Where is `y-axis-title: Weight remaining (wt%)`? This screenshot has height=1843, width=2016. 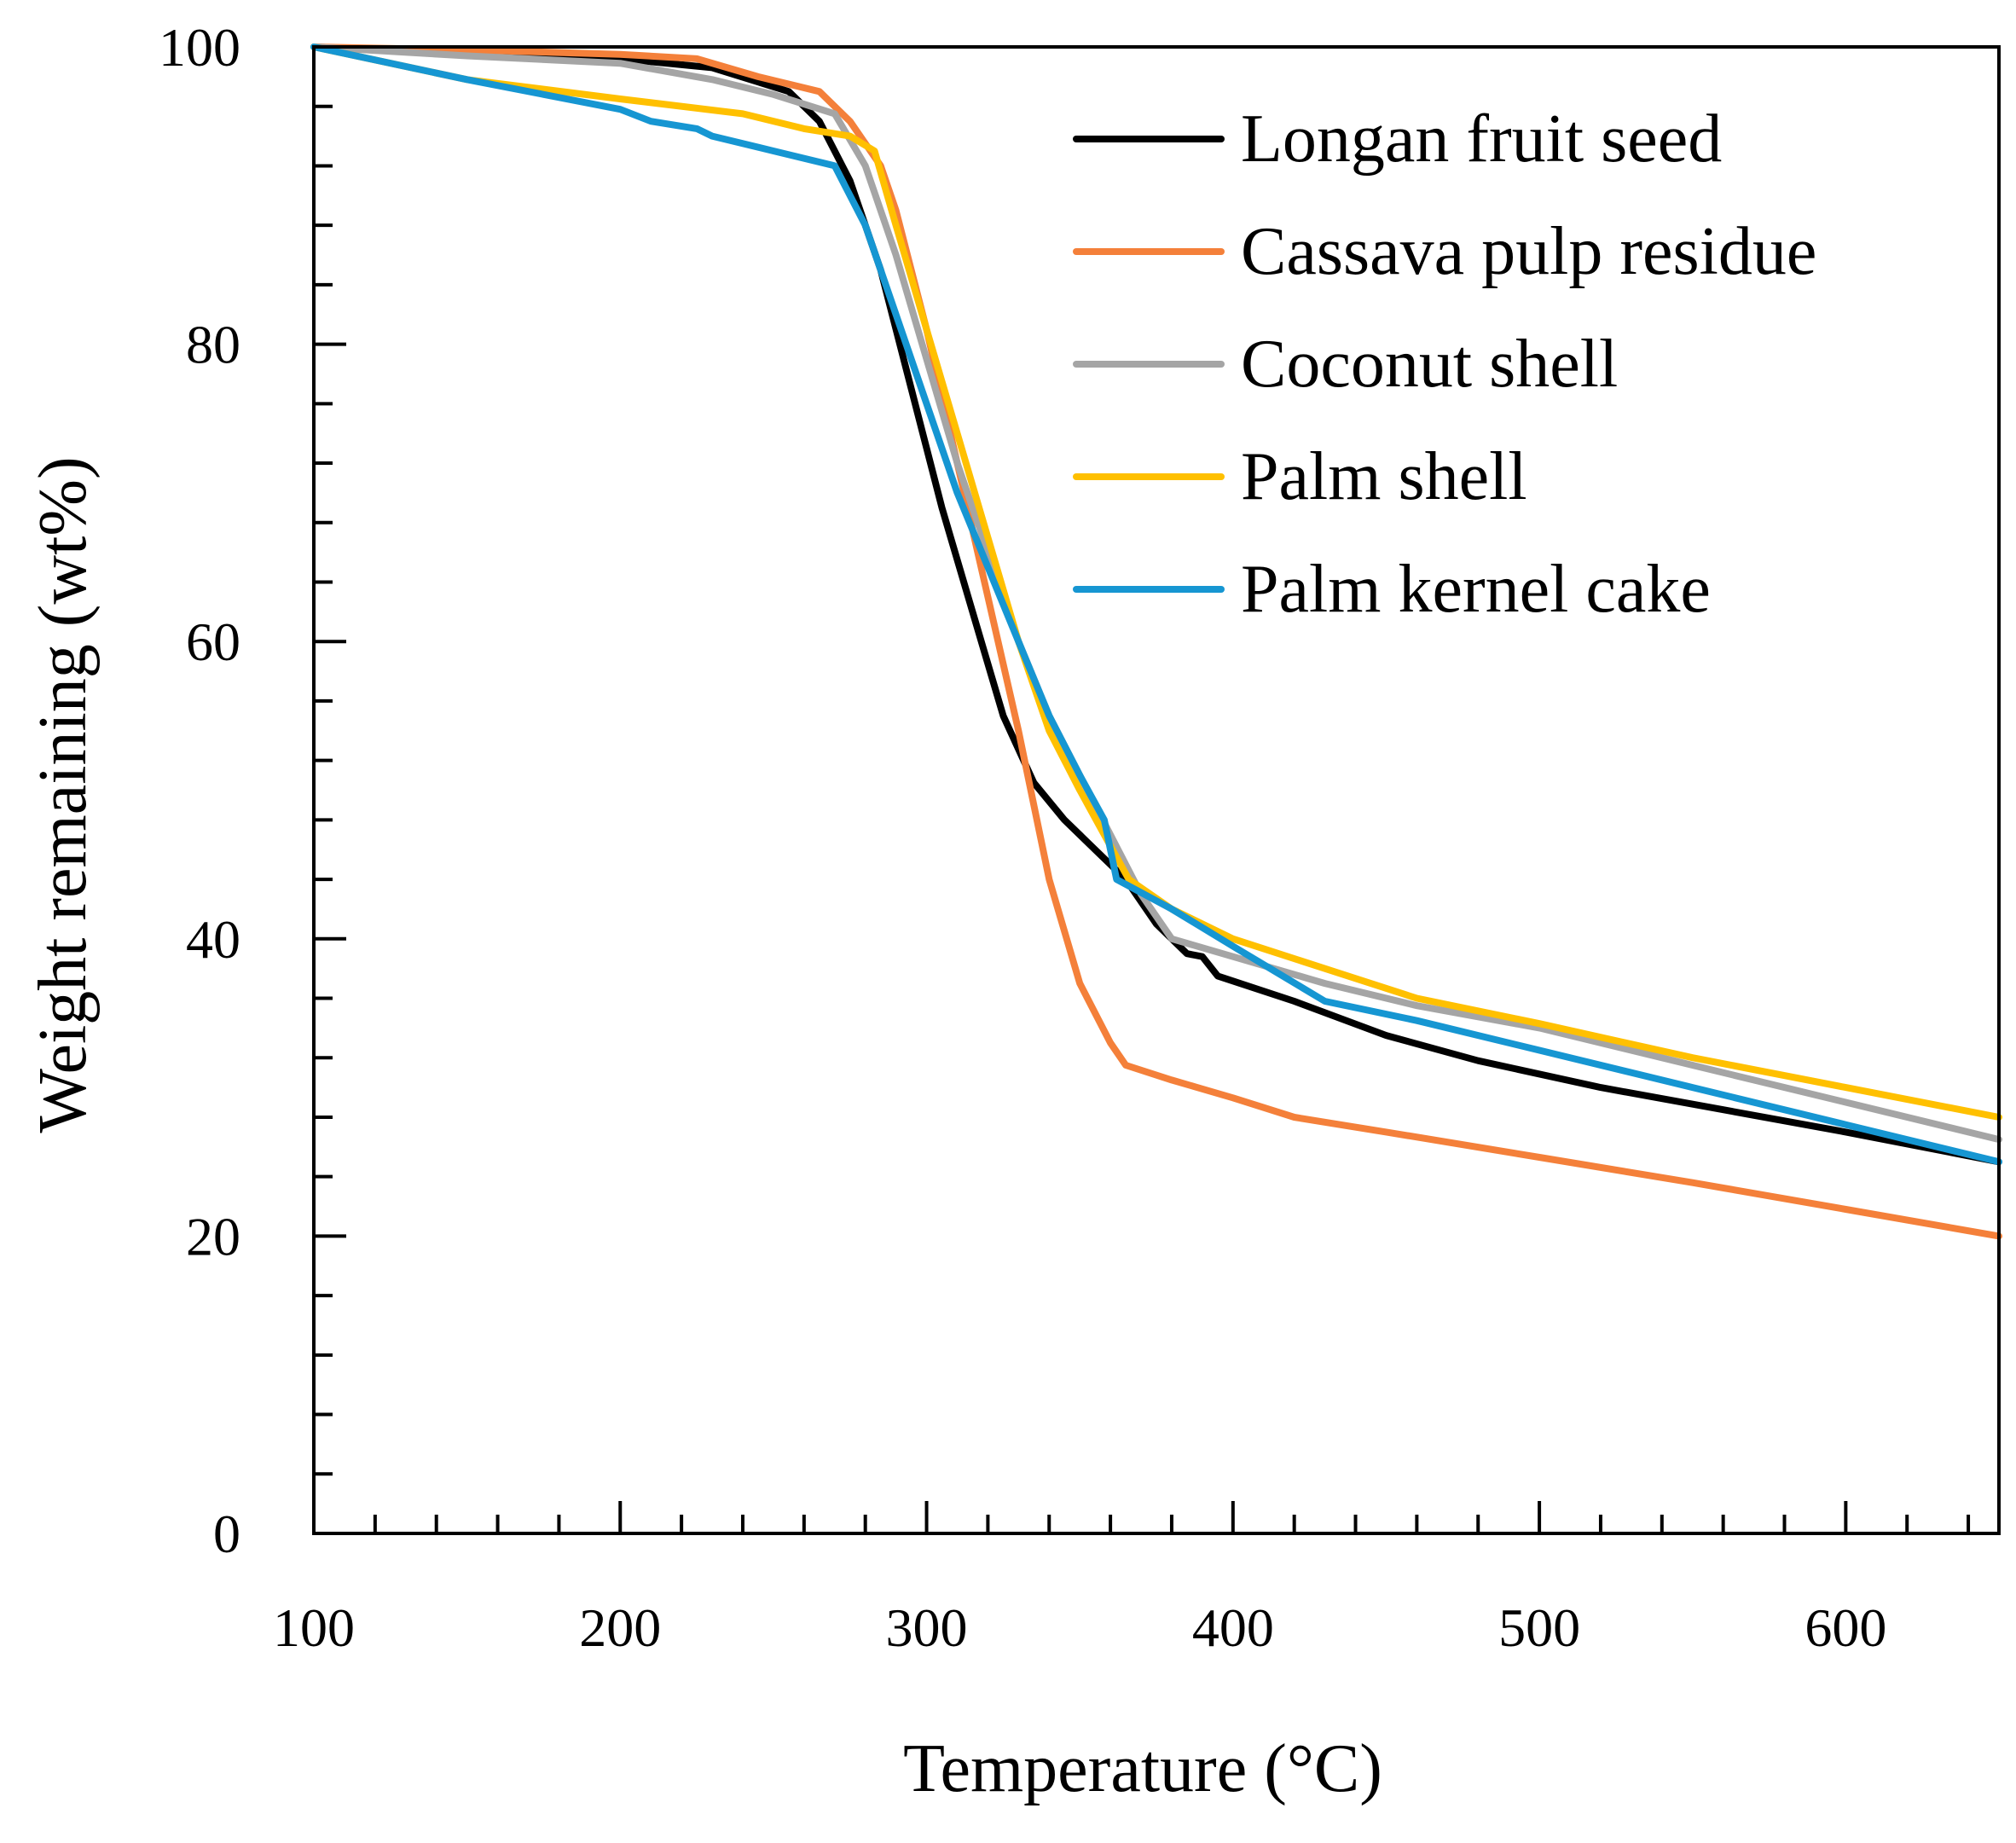
y-axis-title: Weight remaining (wt%) is located at coordinates (64, 795).